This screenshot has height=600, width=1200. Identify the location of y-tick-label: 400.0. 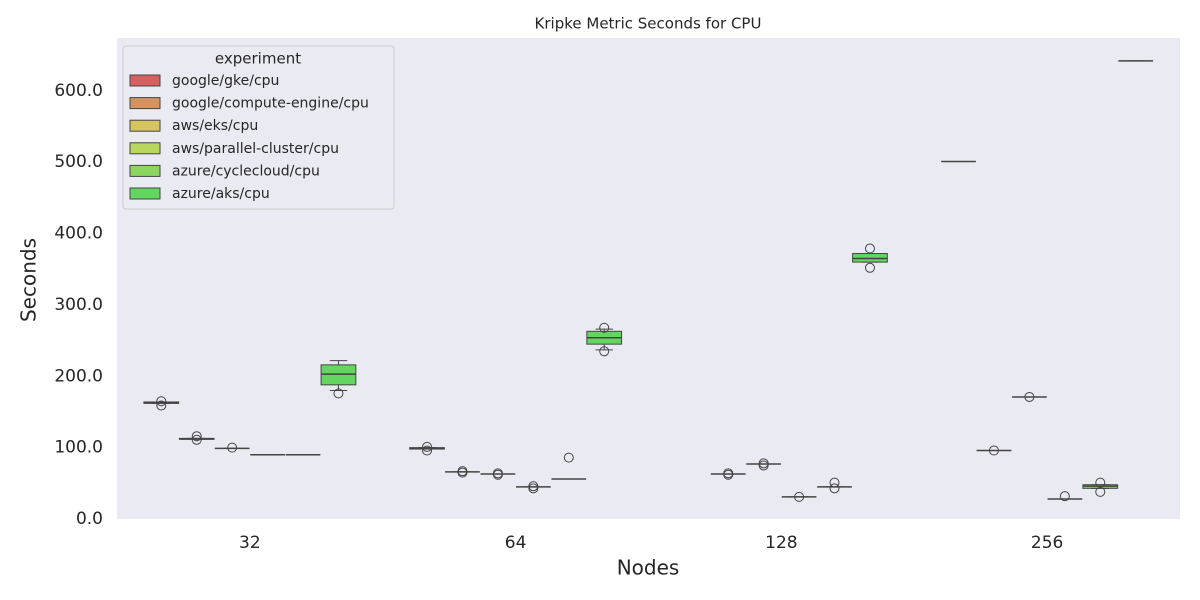
(78, 234).